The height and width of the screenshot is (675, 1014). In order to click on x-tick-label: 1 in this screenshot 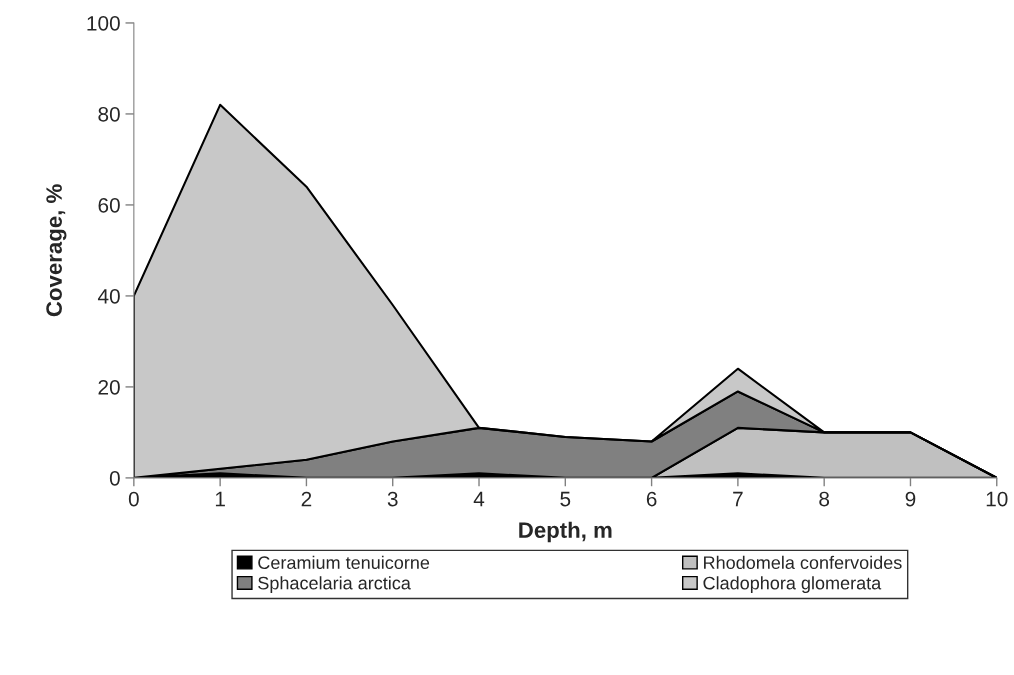, I will do `click(220, 499)`.